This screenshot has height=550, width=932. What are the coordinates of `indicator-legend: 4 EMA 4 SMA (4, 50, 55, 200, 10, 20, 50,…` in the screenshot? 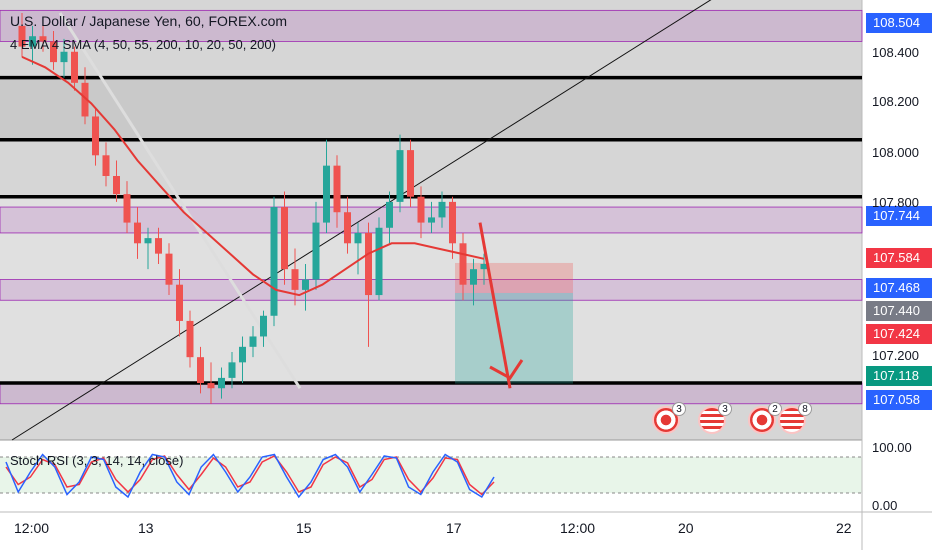 It's located at (143, 44).